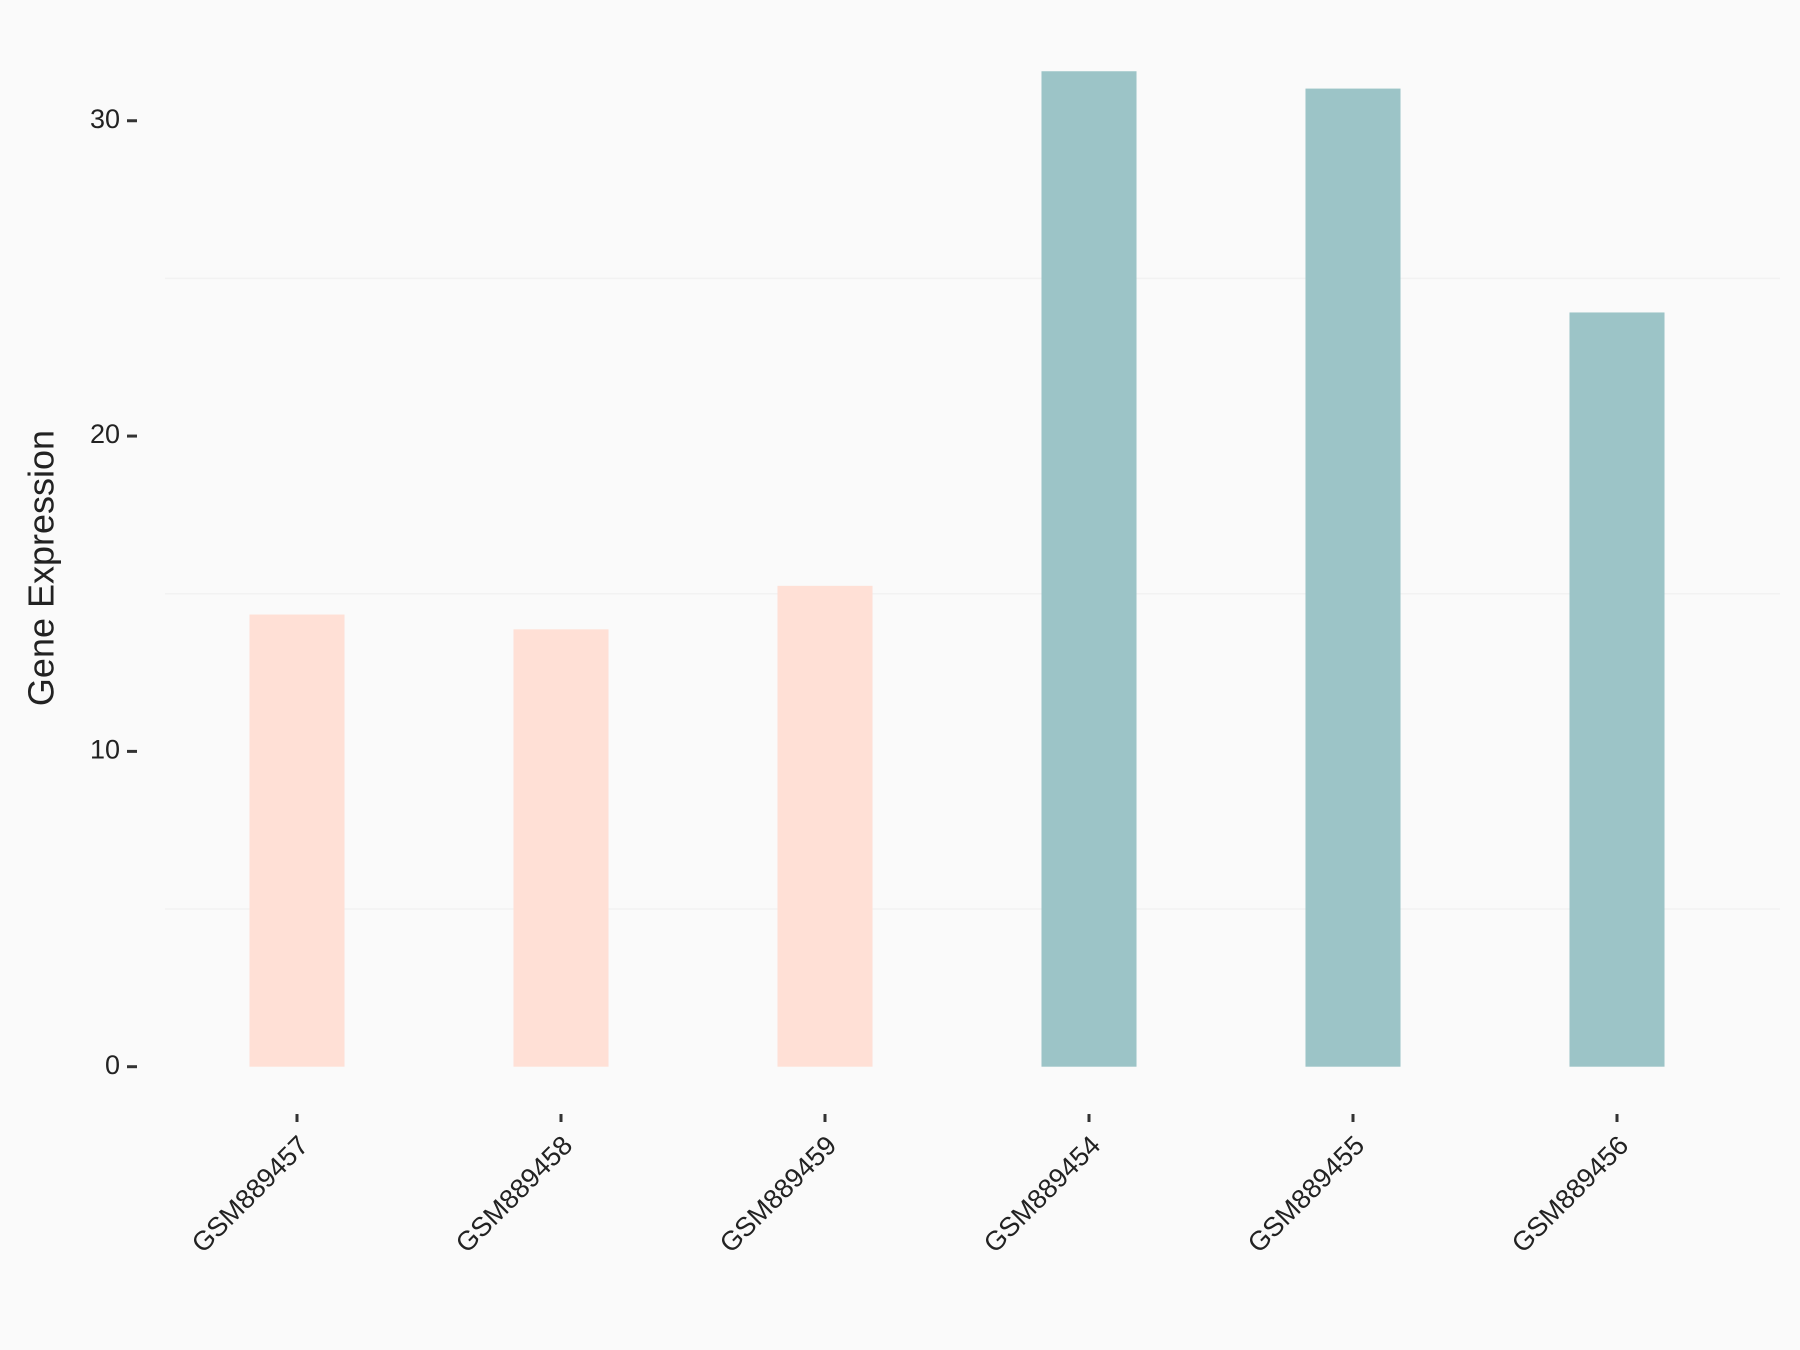 The height and width of the screenshot is (1350, 1800). Describe the element at coordinates (41, 568) in the screenshot. I see `y-axis-title: Gene Expression` at that location.